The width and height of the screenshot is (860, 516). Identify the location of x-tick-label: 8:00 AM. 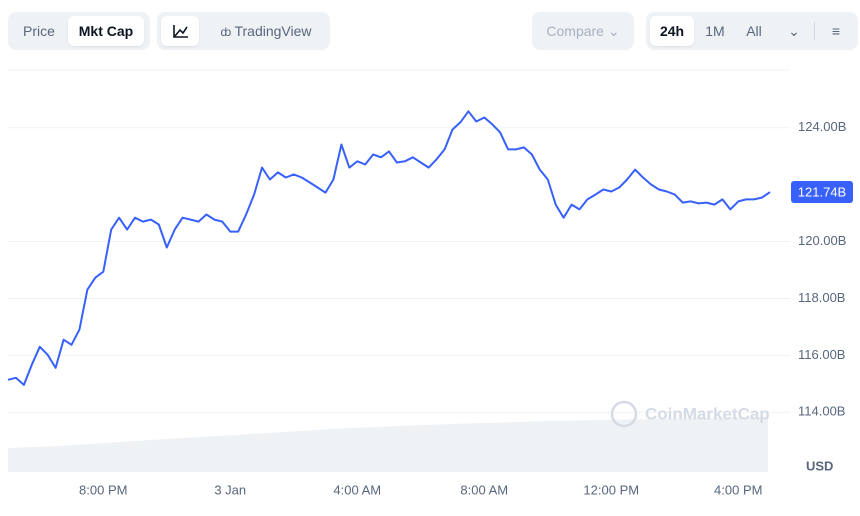
(484, 489).